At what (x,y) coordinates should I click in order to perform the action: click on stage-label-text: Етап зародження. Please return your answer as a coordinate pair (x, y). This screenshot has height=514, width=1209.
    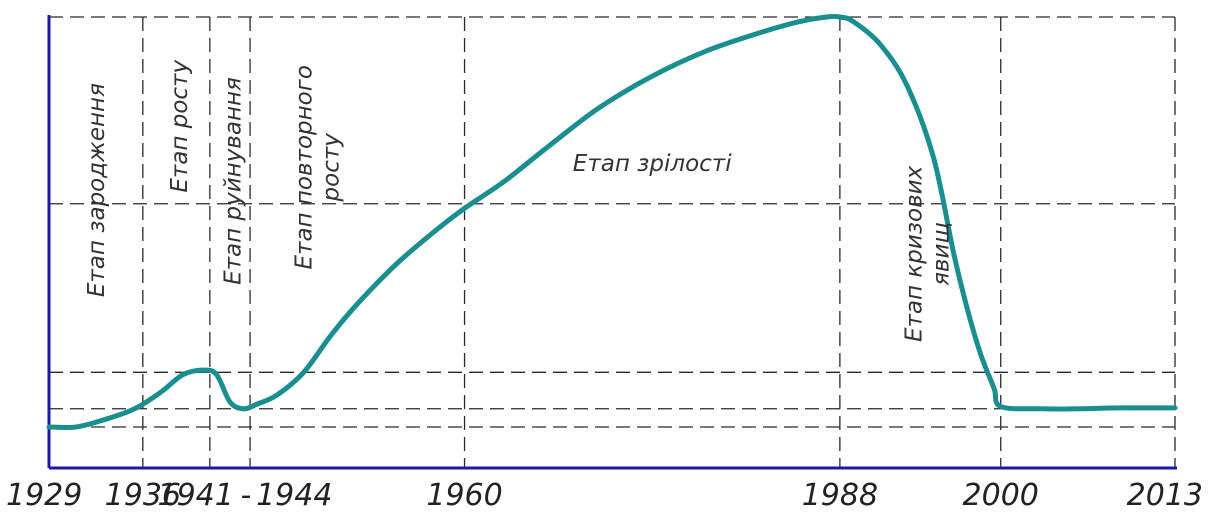
    Looking at the image, I should click on (97, 190).